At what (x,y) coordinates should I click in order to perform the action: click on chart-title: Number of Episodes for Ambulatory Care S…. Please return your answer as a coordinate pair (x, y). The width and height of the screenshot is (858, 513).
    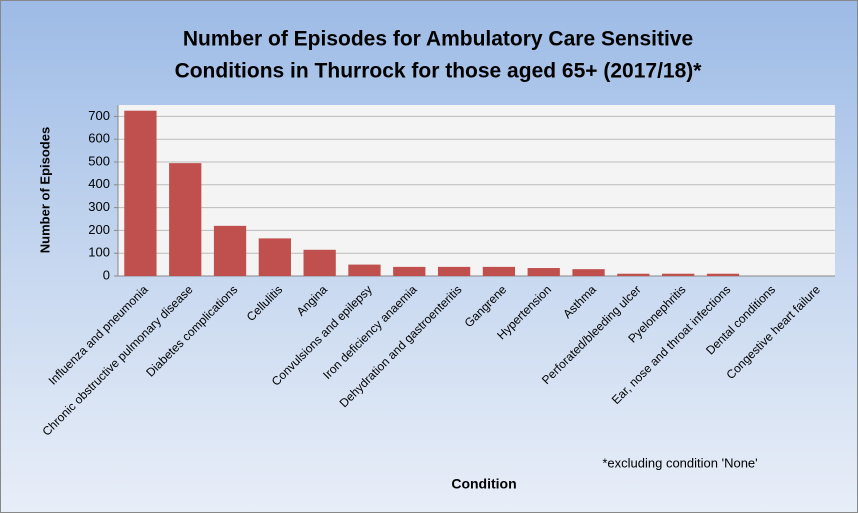
    Looking at the image, I should click on (438, 39).